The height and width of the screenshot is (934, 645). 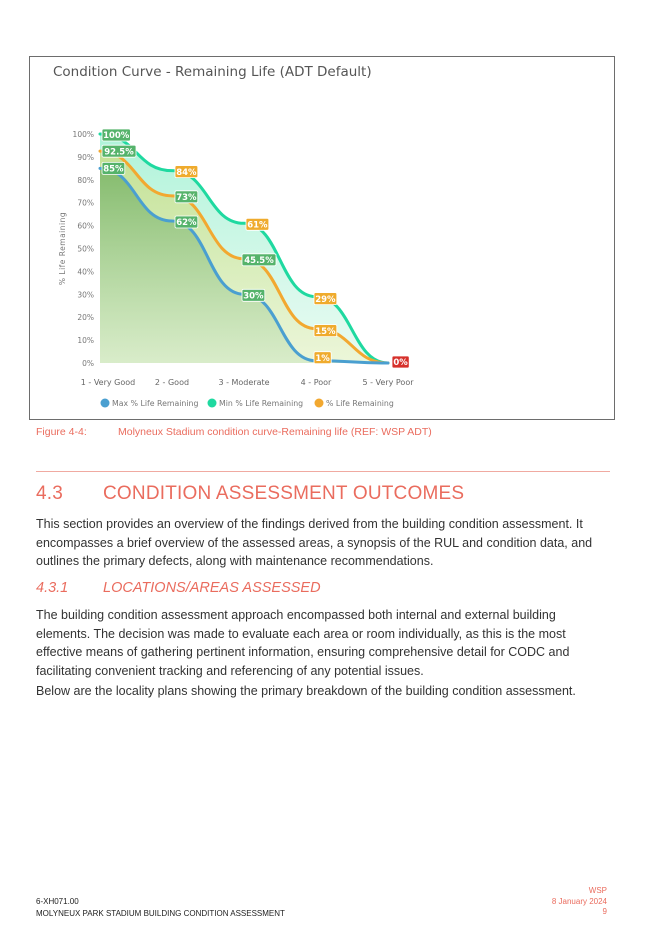 I want to click on data-label-max: 1%, so click(x=322, y=359).